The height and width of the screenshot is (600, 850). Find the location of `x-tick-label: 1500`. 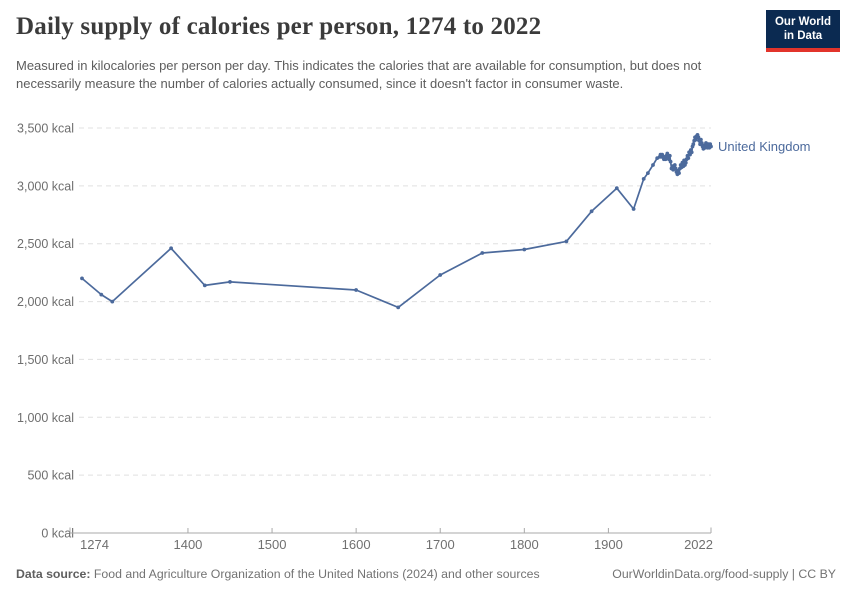

x-tick-label: 1500 is located at coordinates (272, 544).